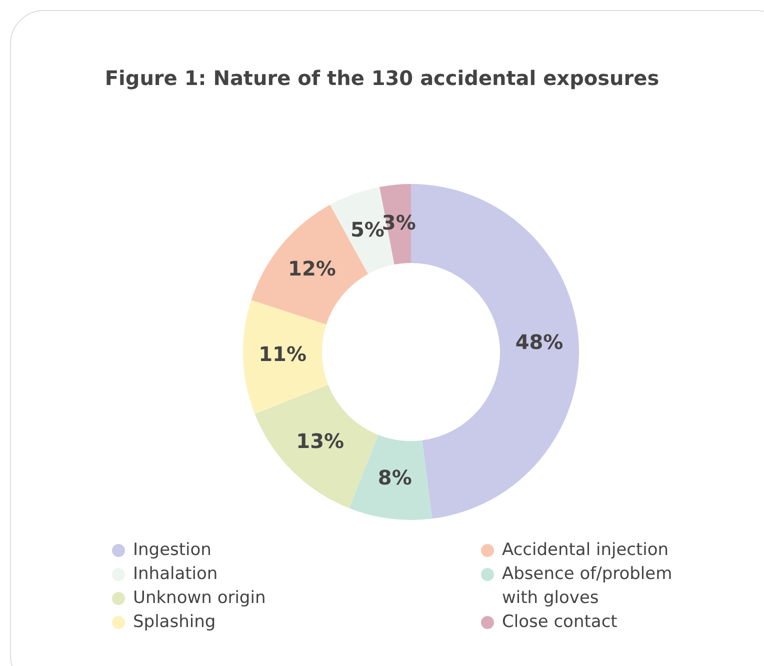 Image resolution: width=764 pixels, height=666 pixels. Describe the element at coordinates (382, 78) in the screenshot. I see `chart-title: Figure 1: Nature of the 130 accidental exposures` at that location.